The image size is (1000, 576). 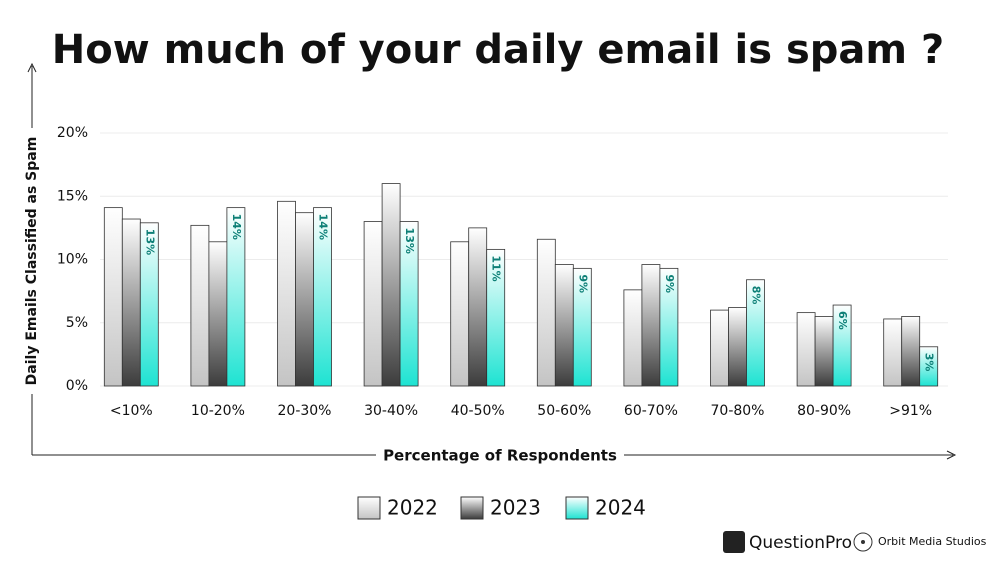 What do you see at coordinates (77, 323) in the screenshot?
I see `y-tick-label: 5%` at bounding box center [77, 323].